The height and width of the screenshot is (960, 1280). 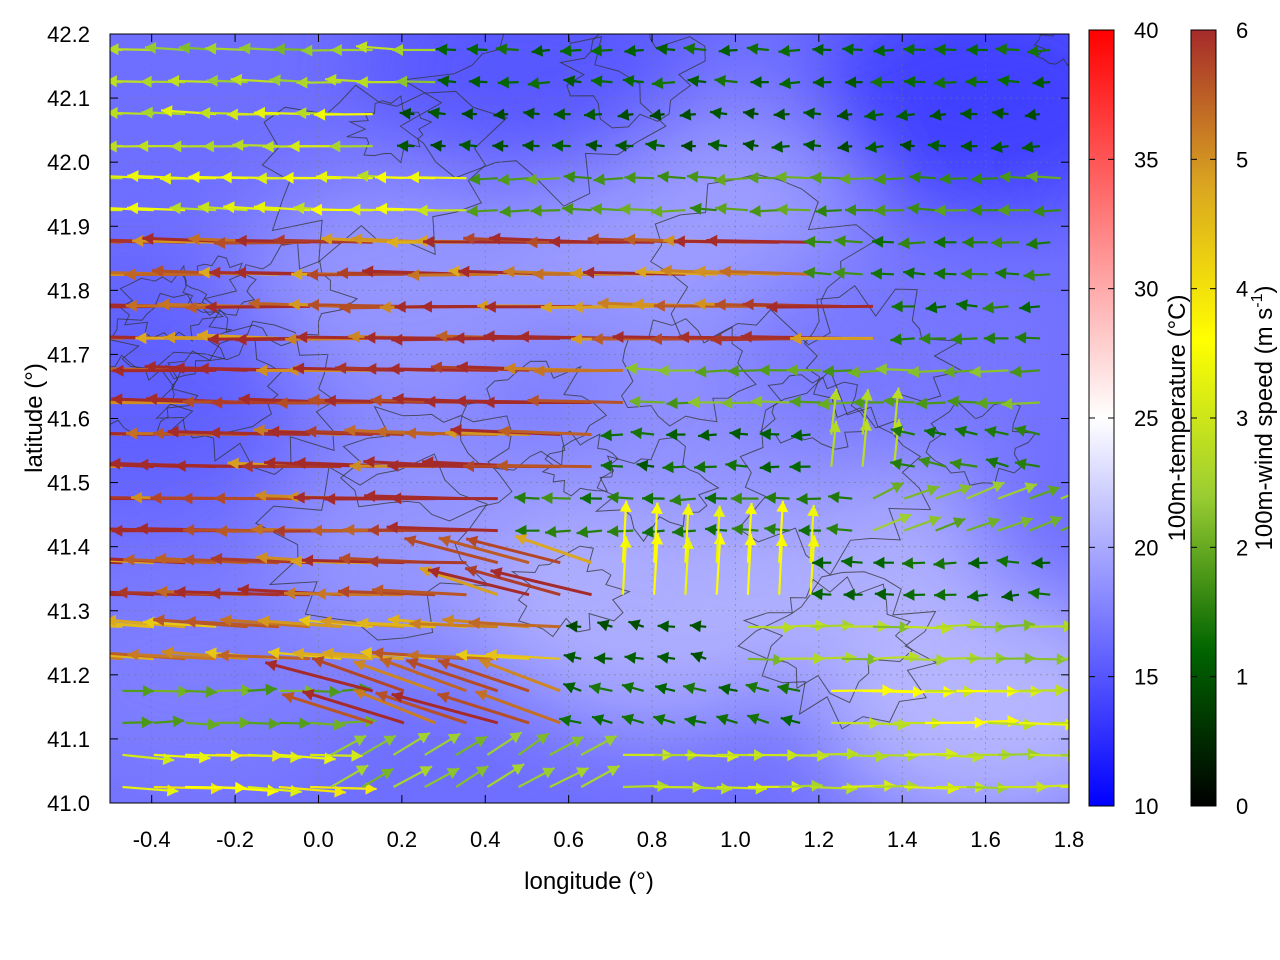 I want to click on x-tick-label: 1.2, so click(x=819, y=839).